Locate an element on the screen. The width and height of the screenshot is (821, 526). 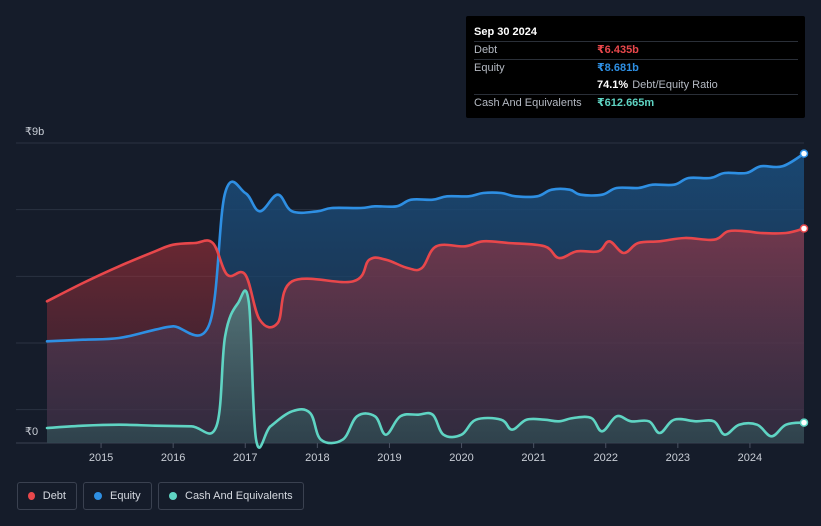
legend-debt: Debt is located at coordinates (47, 496).